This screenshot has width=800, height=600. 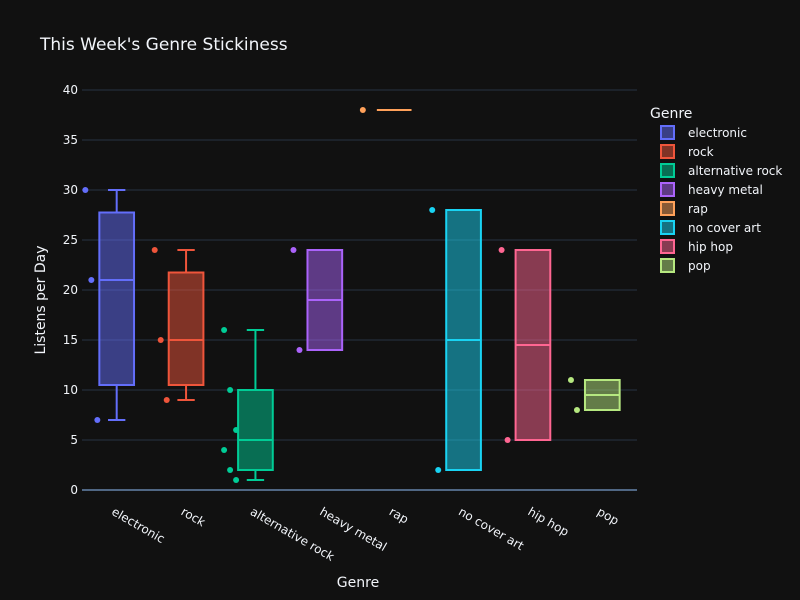 What do you see at coordinates (687, 151) in the screenshot?
I see `legend-item-rock: rock` at bounding box center [687, 151].